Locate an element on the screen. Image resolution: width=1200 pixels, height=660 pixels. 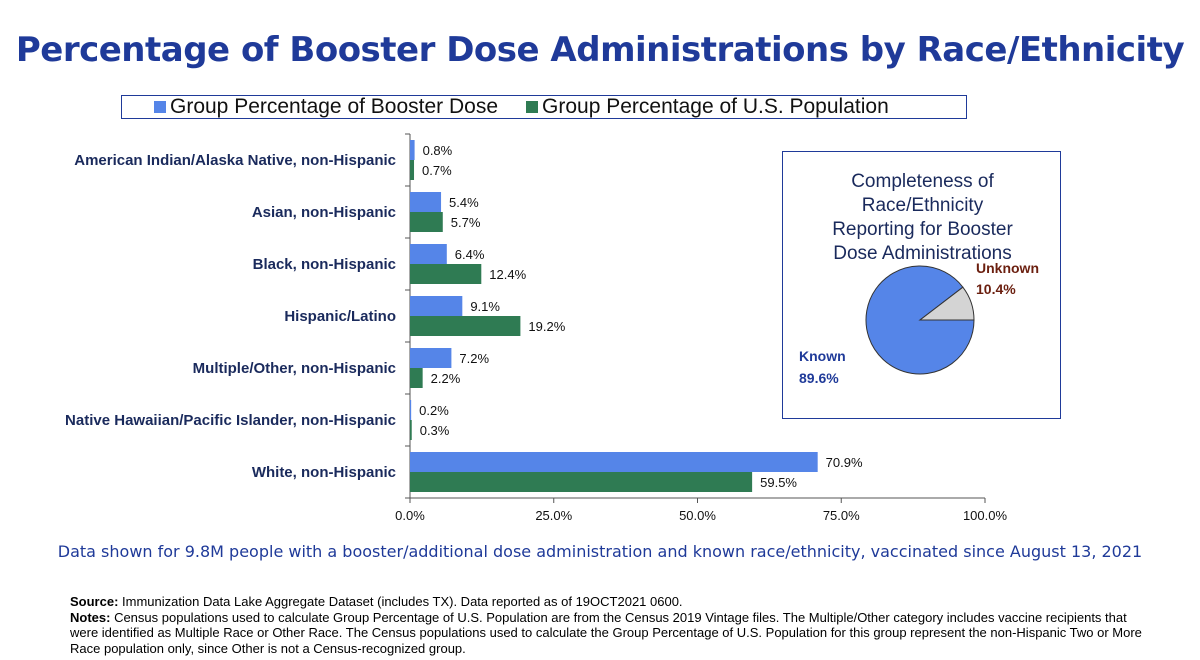
source-label: Source: is located at coordinates (94, 601).